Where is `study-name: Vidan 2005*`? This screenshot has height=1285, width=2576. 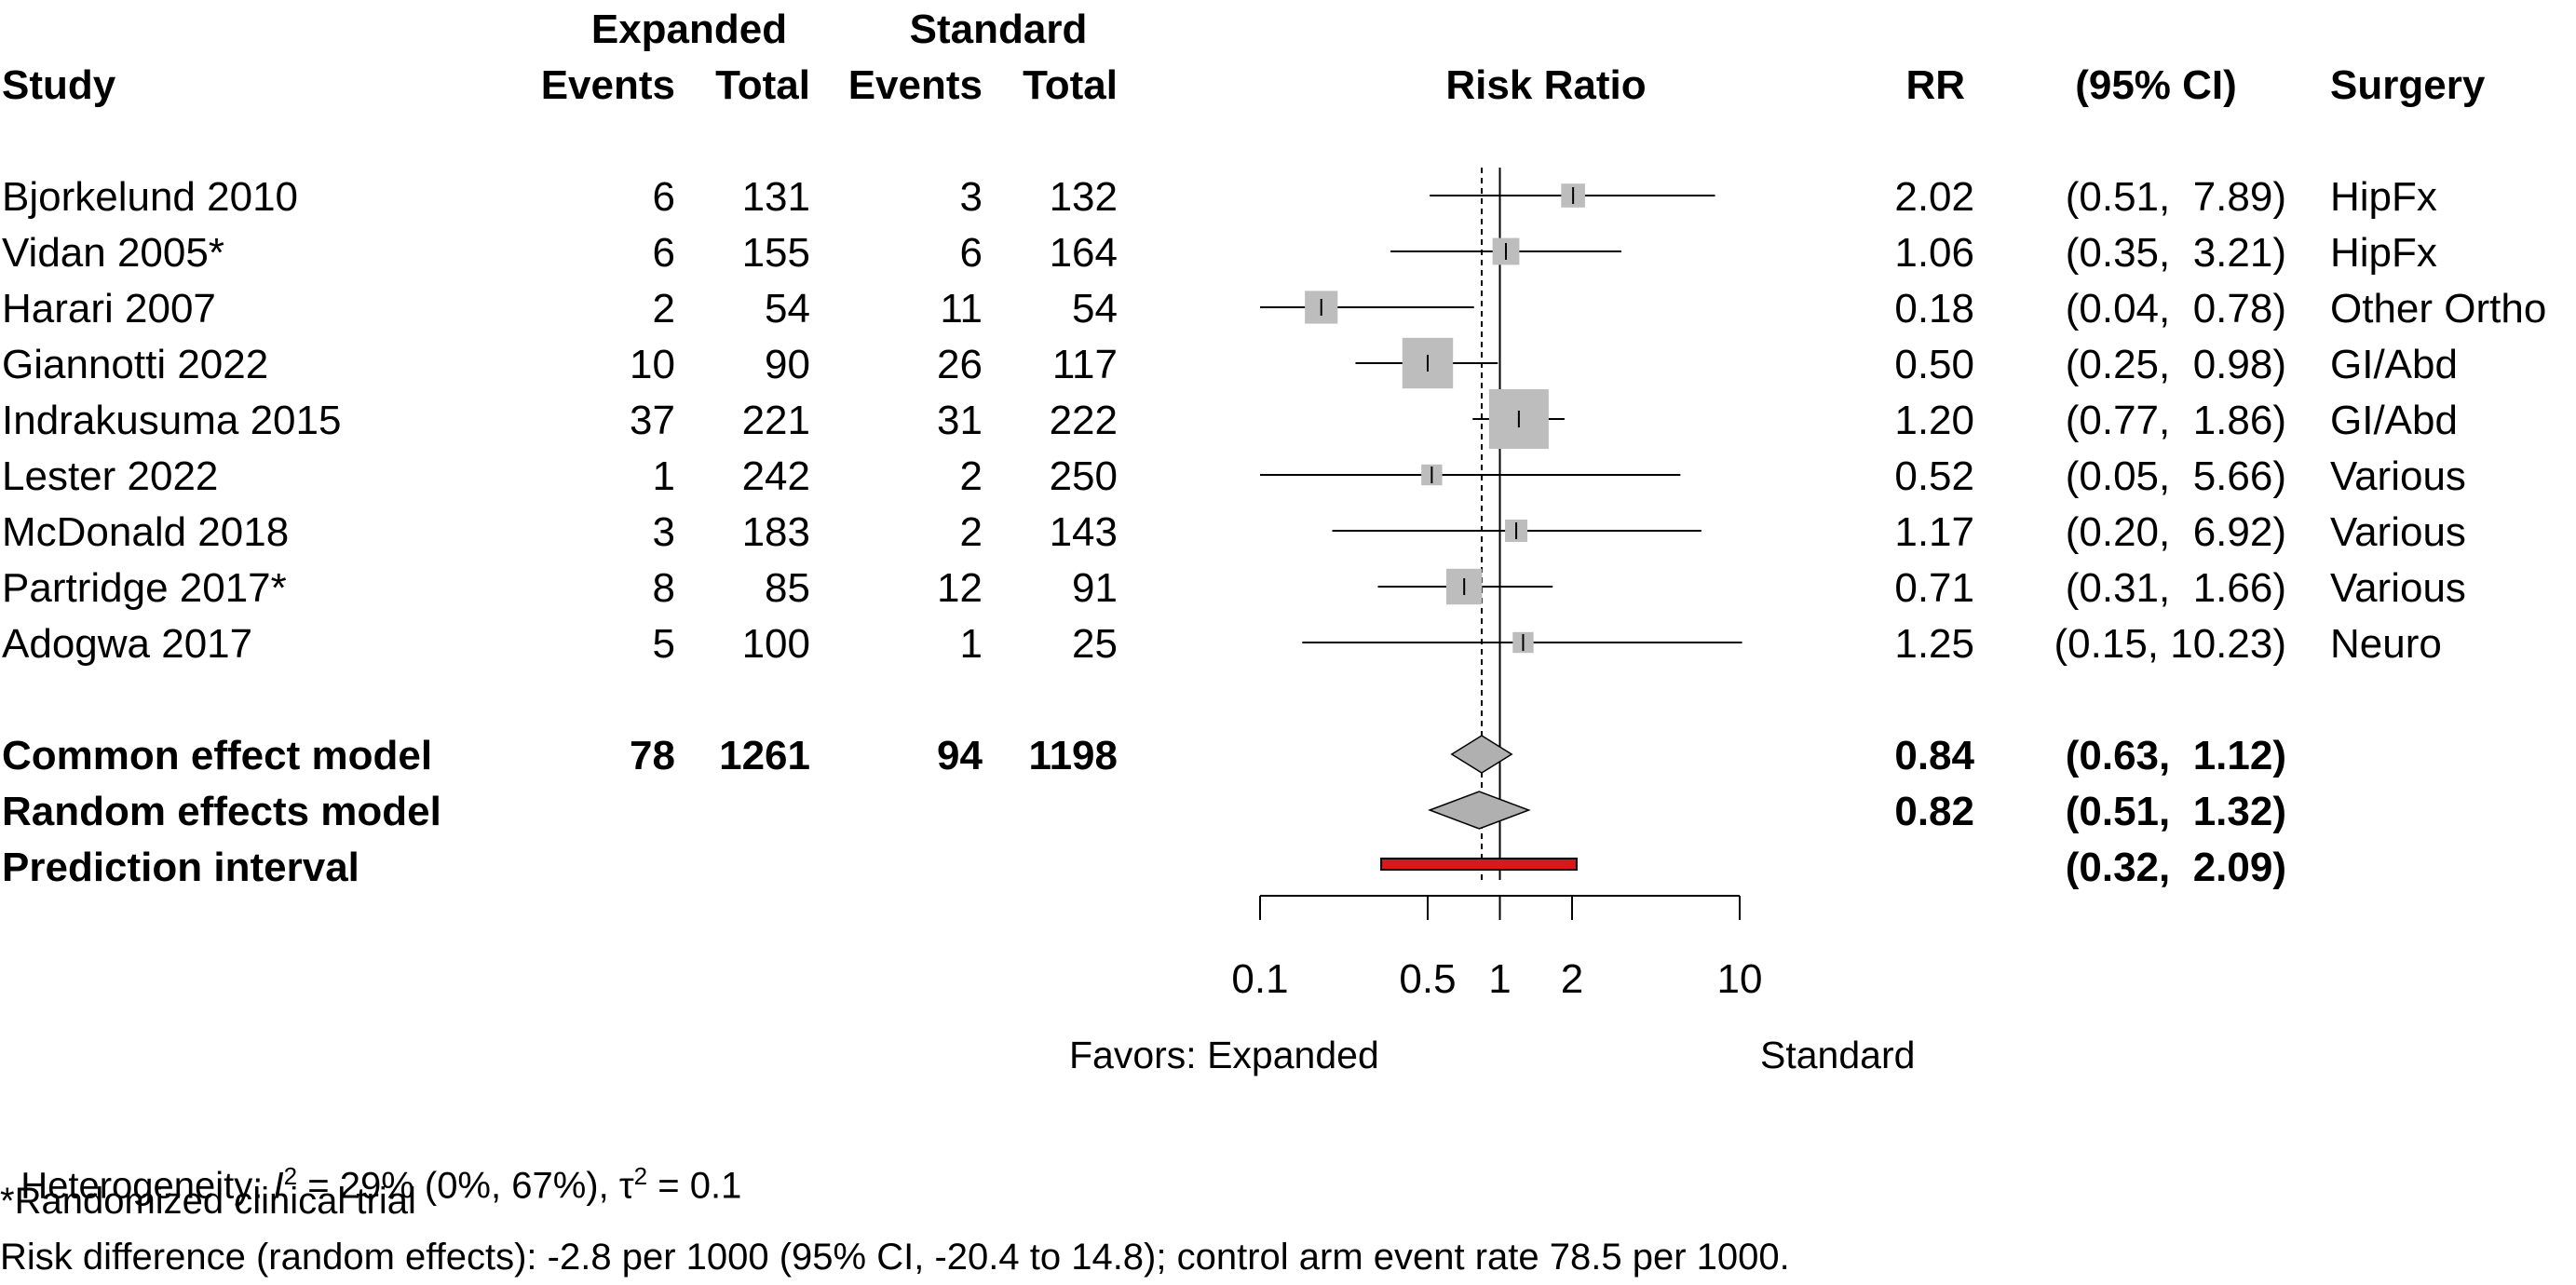 study-name: Vidan 2005* is located at coordinates (113, 253).